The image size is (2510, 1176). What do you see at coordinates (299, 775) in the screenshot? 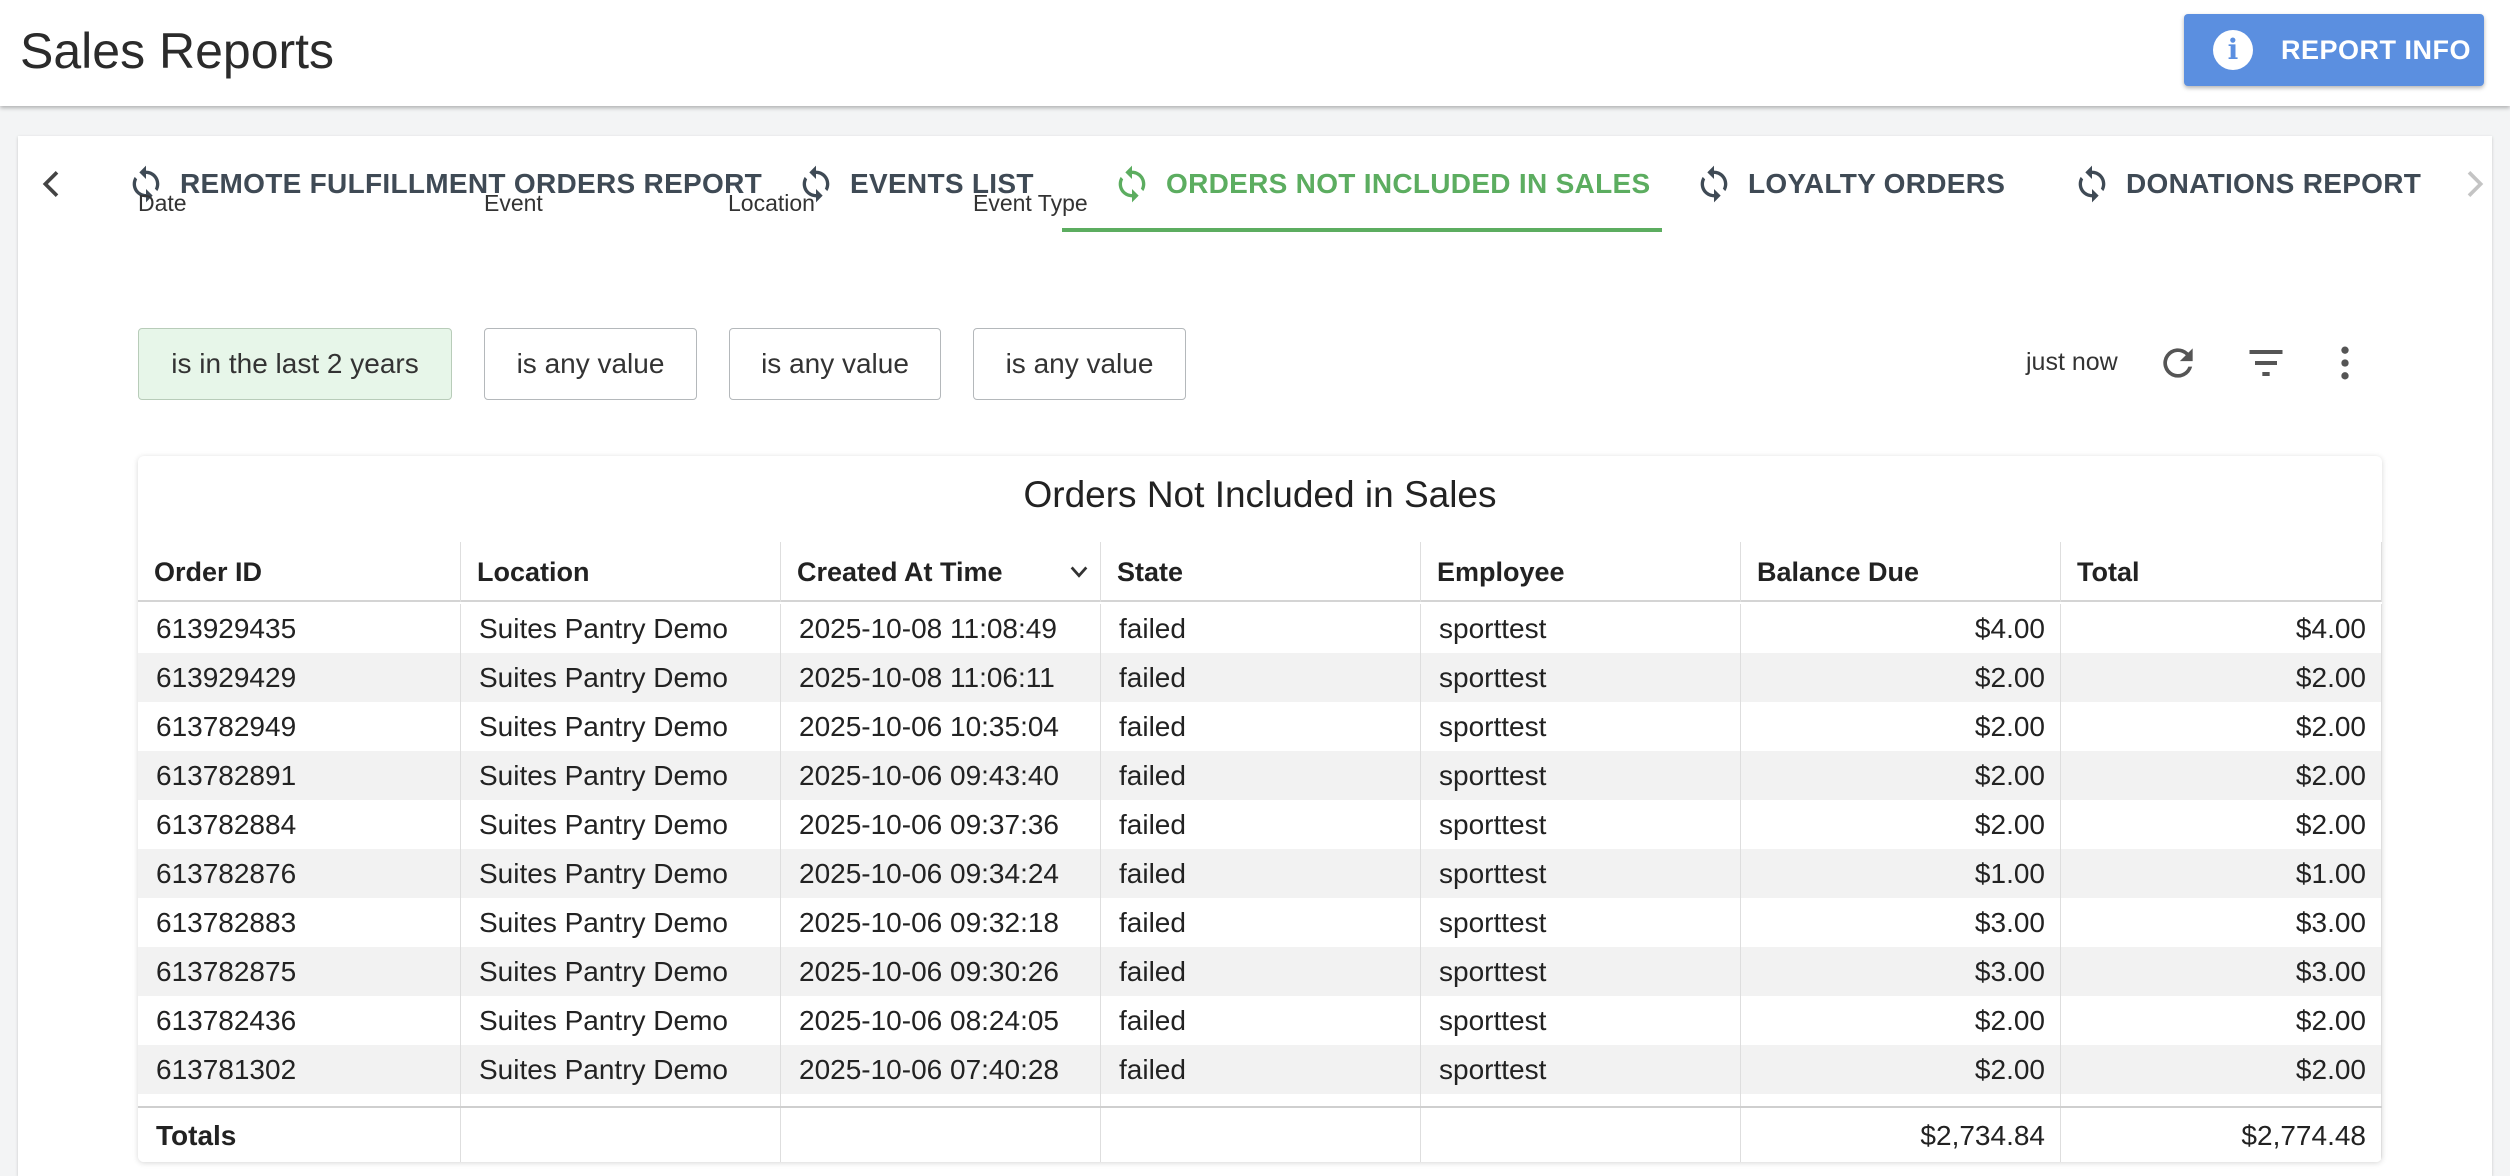
I see `cell-order-id: 613782891` at bounding box center [299, 775].